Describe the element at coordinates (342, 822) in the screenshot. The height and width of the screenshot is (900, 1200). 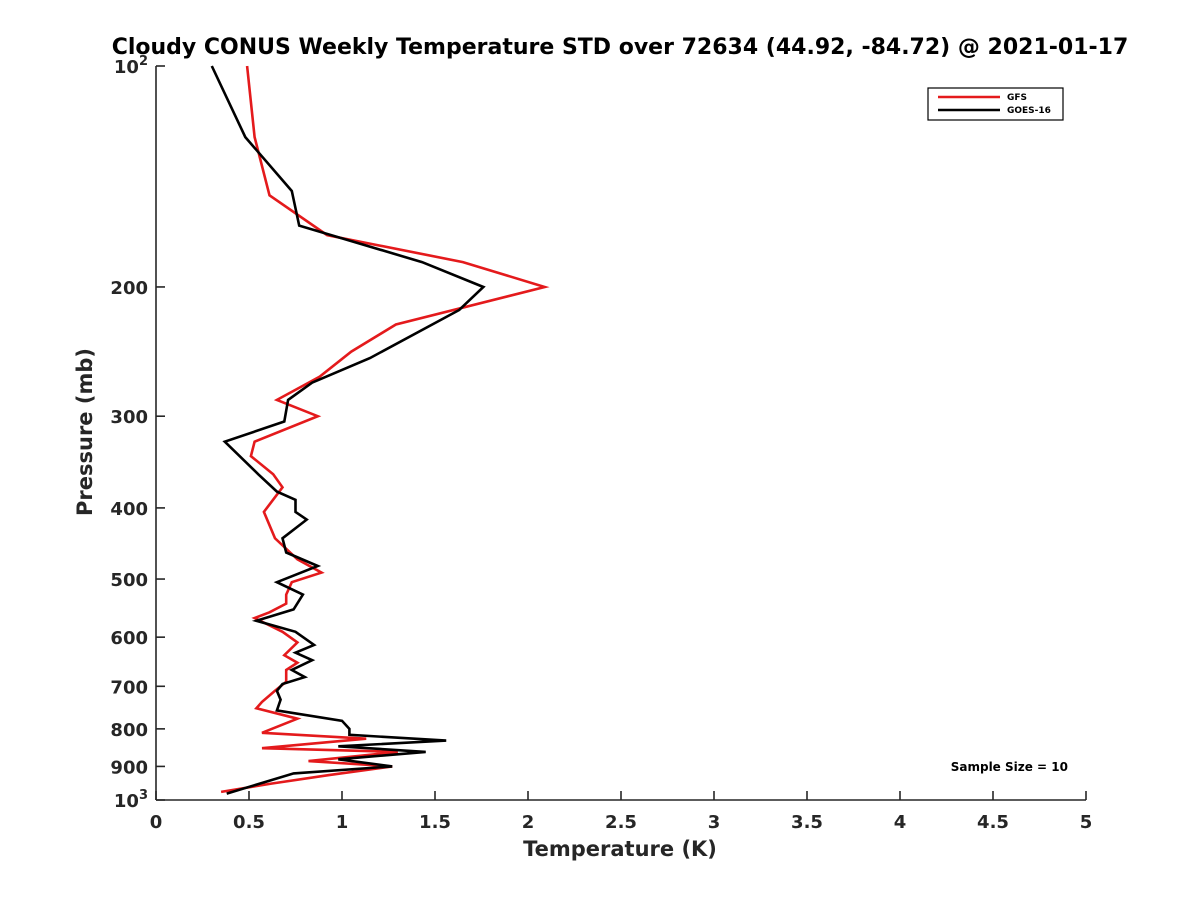
I see `x-tick-label: 1` at that location.